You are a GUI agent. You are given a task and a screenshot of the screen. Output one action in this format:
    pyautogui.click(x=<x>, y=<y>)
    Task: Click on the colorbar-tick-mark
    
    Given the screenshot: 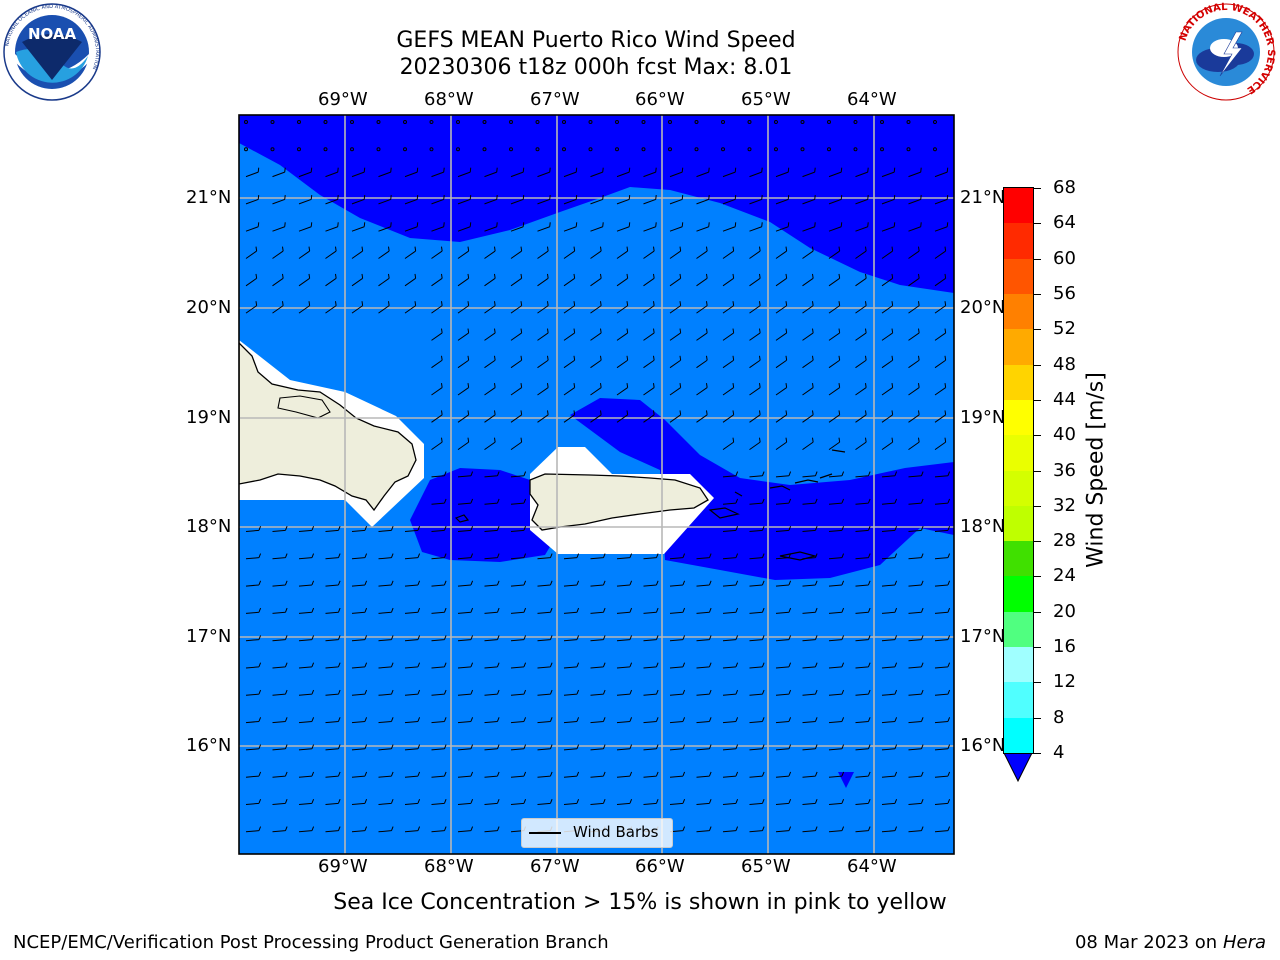 What is the action you would take?
    pyautogui.click(x=1037, y=330)
    